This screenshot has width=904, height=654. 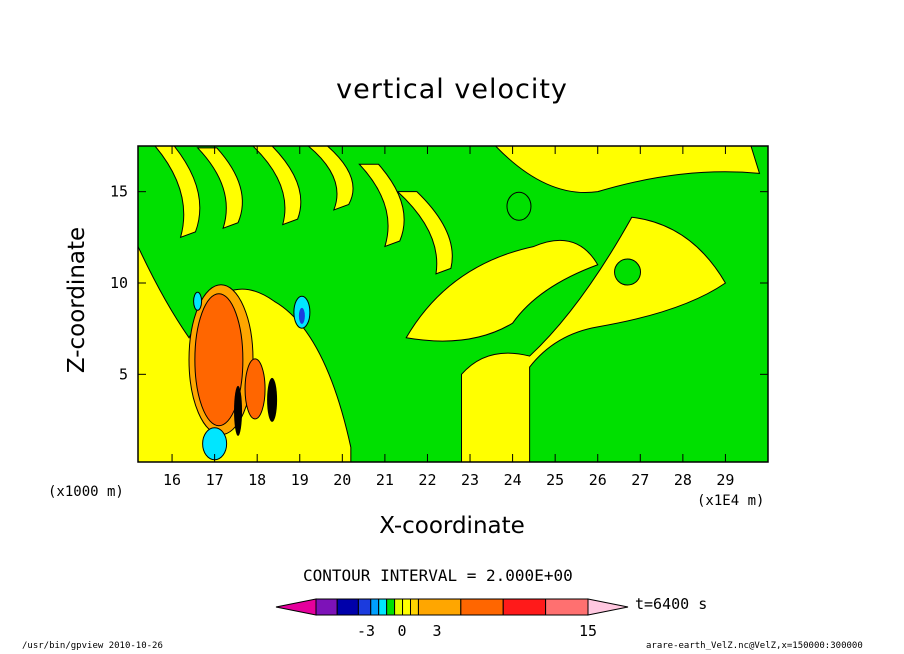 I want to click on x-tick-label: 24, so click(x=513, y=480).